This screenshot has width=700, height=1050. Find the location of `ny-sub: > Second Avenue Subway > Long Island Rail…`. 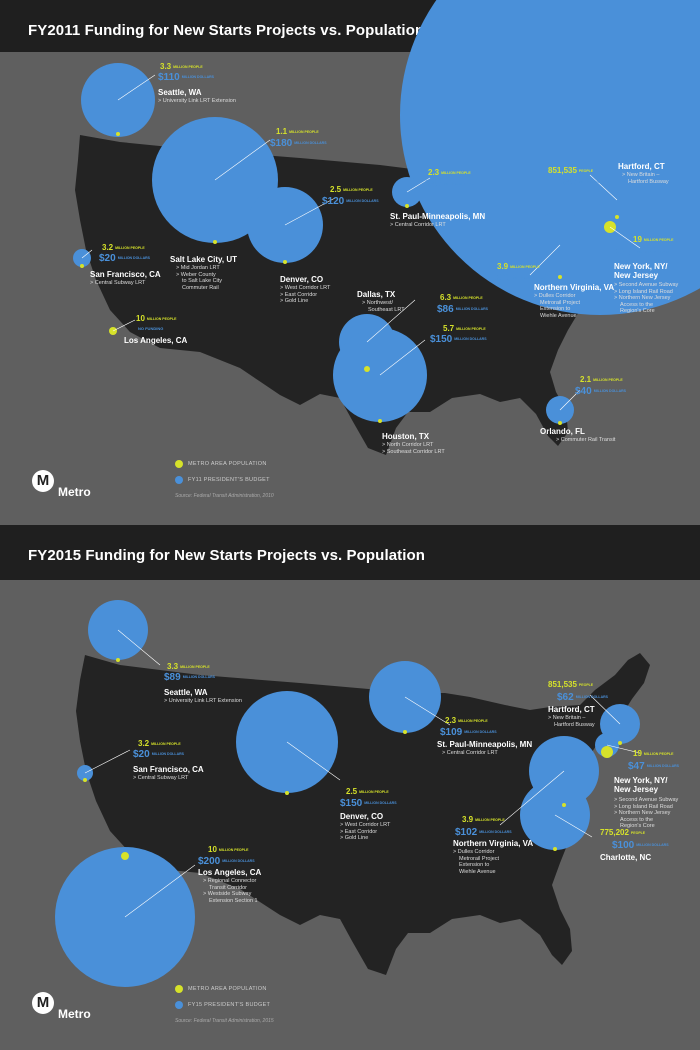

ny-sub: > Second Avenue Subway > Long Island Rail… is located at coordinates (646, 813).